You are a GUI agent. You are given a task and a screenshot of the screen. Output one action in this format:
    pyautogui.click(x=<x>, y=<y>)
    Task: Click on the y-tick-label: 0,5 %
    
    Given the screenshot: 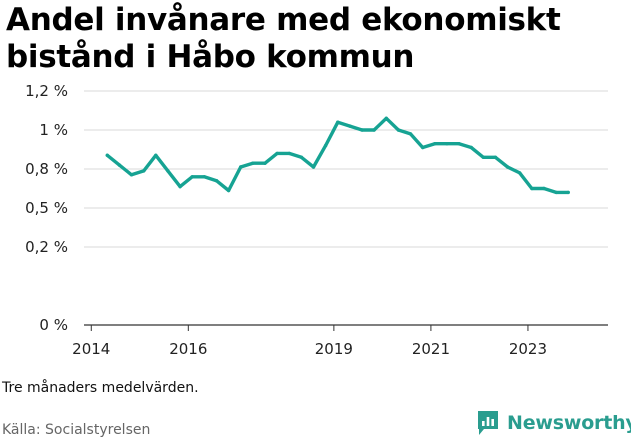 What is the action you would take?
    pyautogui.click(x=46, y=208)
    